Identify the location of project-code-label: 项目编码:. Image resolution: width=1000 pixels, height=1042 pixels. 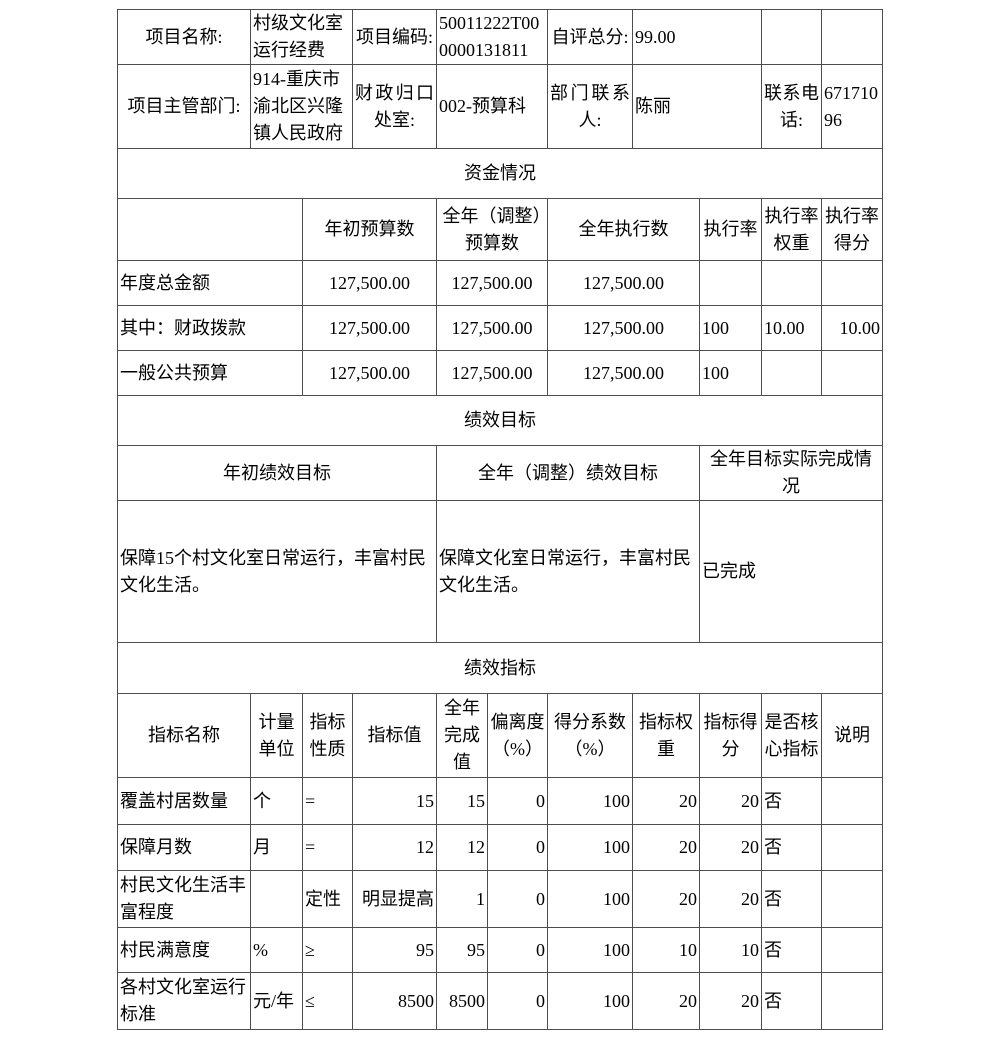
(394, 37).